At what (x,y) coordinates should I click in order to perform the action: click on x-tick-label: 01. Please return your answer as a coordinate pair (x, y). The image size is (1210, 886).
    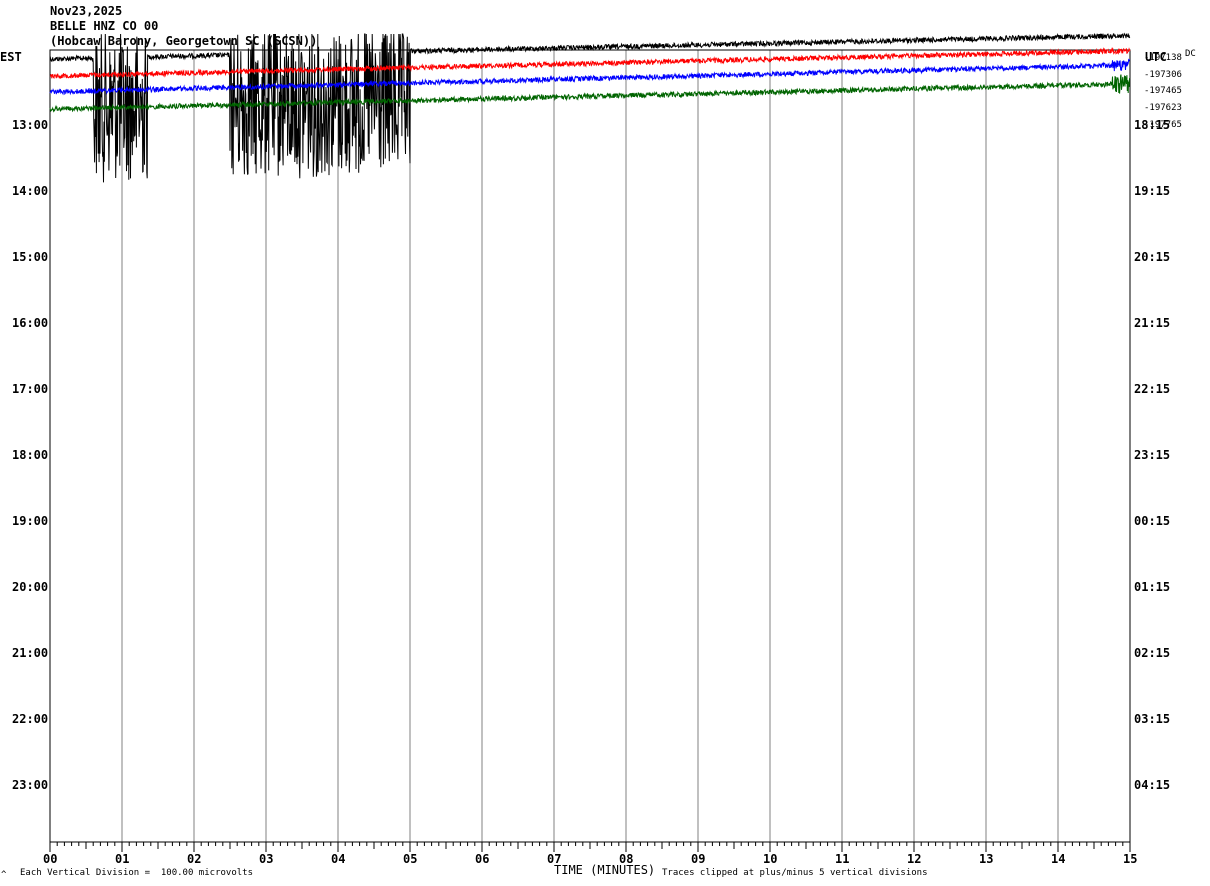
    Looking at the image, I should click on (122, 859).